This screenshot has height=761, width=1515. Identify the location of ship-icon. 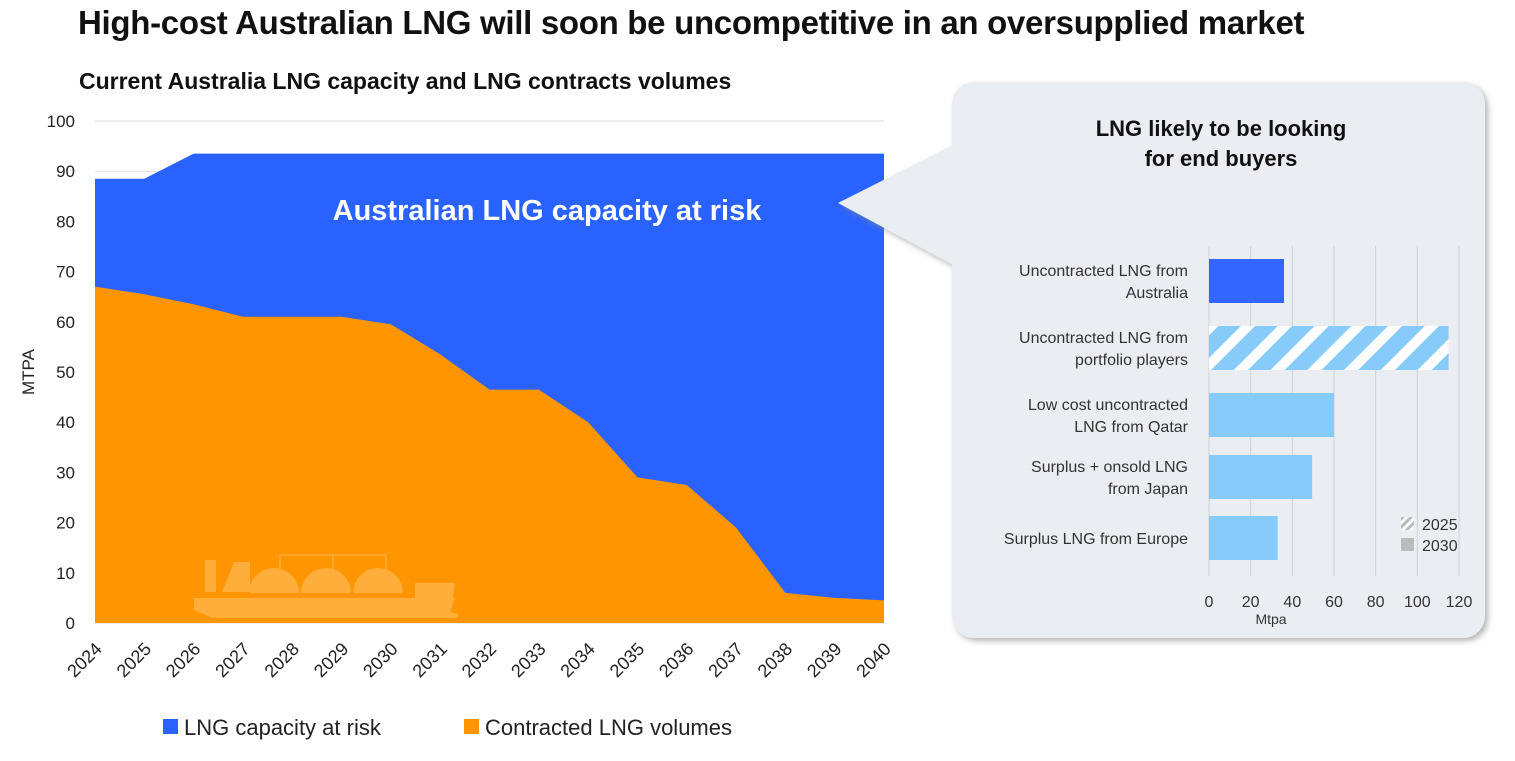
(326, 586).